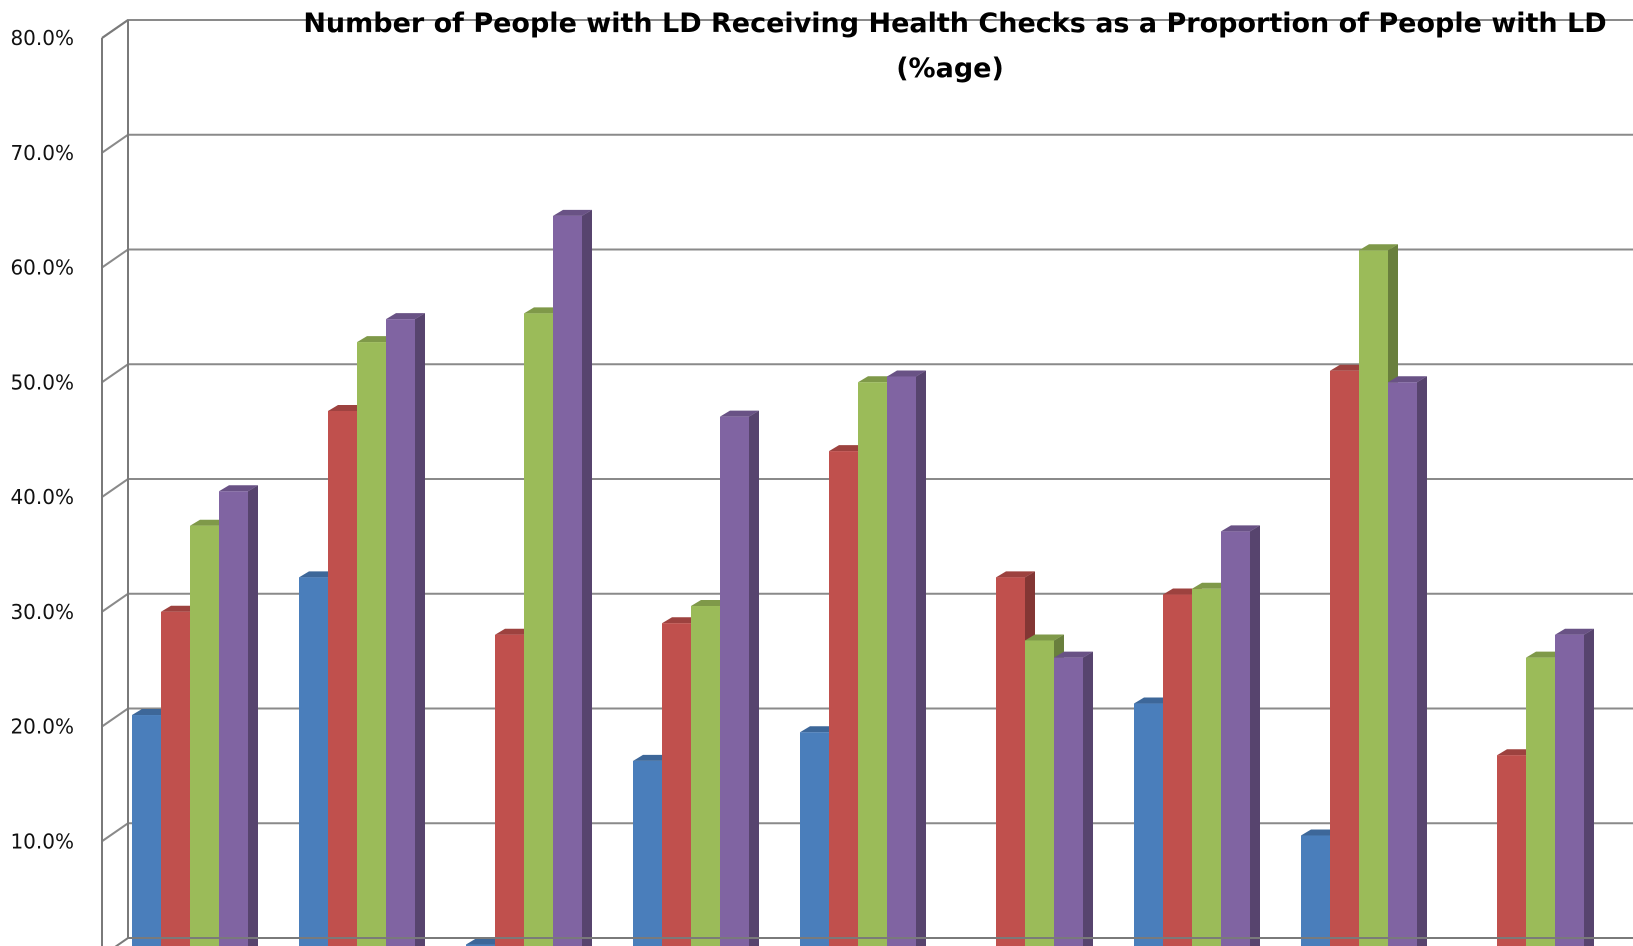 This screenshot has width=1633, height=946. What do you see at coordinates (42, 727) in the screenshot?
I see `y-tick-label: 20.0%` at bounding box center [42, 727].